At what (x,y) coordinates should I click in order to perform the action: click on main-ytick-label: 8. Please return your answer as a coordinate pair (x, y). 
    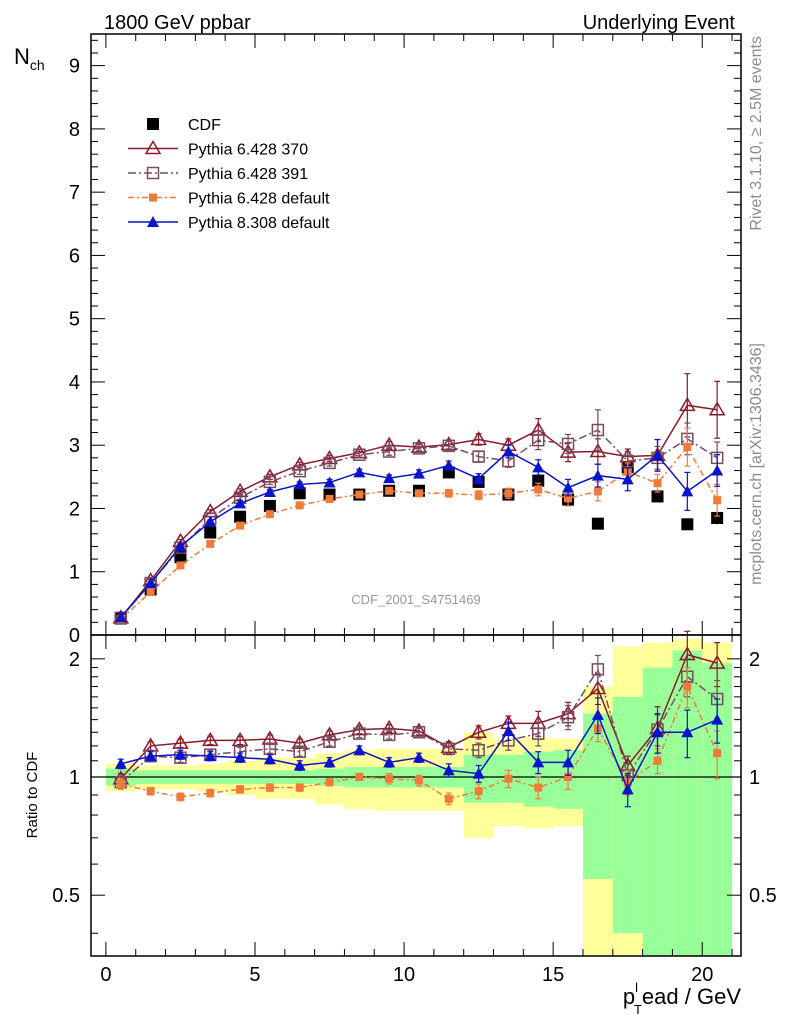
    Looking at the image, I should click on (74, 130).